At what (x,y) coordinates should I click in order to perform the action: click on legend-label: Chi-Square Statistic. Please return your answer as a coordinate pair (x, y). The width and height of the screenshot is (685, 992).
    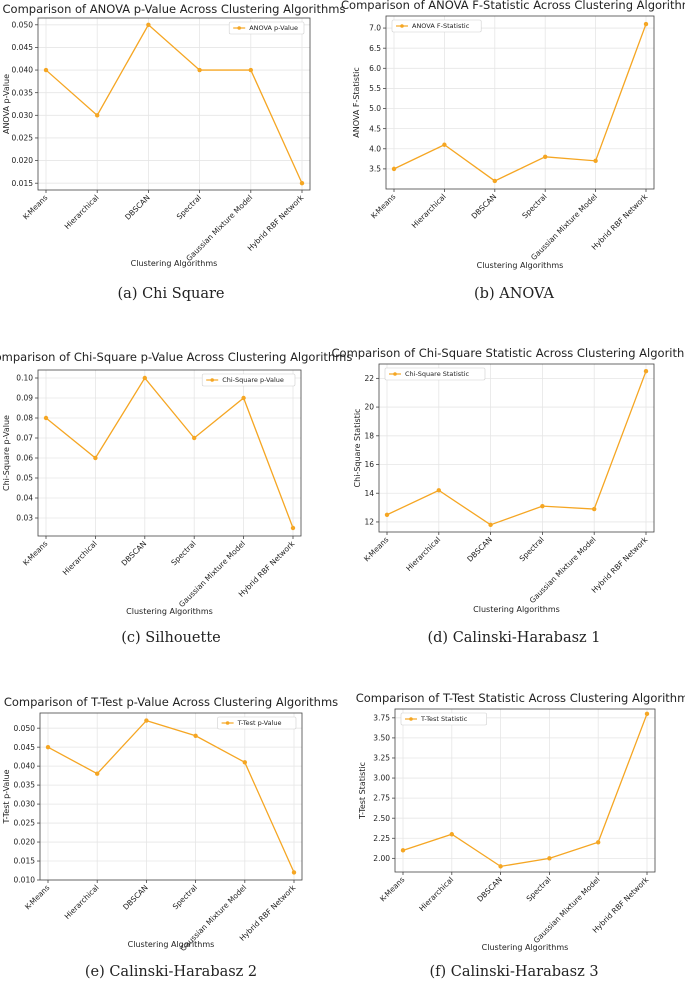
    Looking at the image, I should click on (437, 374).